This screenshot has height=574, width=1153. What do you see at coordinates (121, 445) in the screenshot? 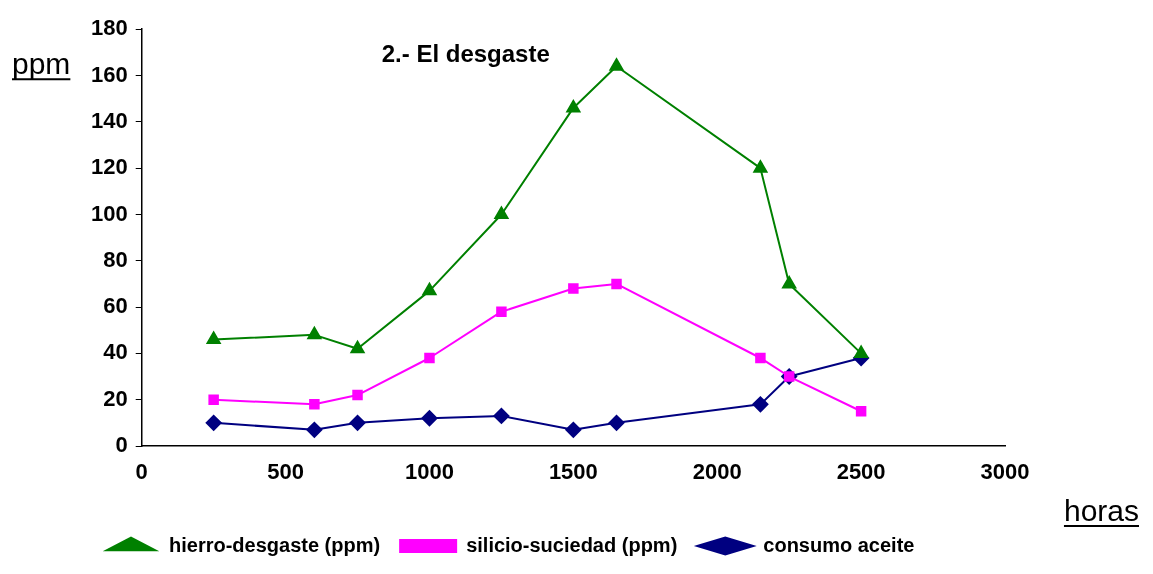
I see `y-tick-label: 0` at bounding box center [121, 445].